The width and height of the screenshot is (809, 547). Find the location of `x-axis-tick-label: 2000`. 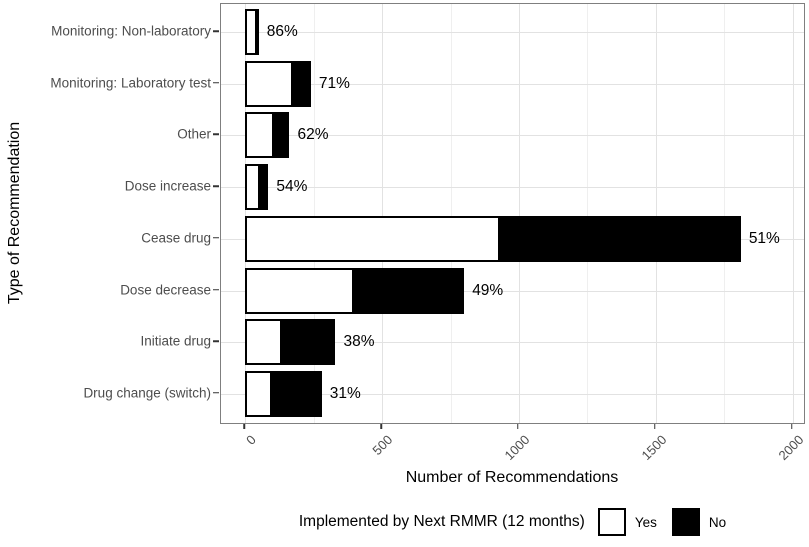

x-axis-tick-label: 2000 is located at coordinates (791, 448).